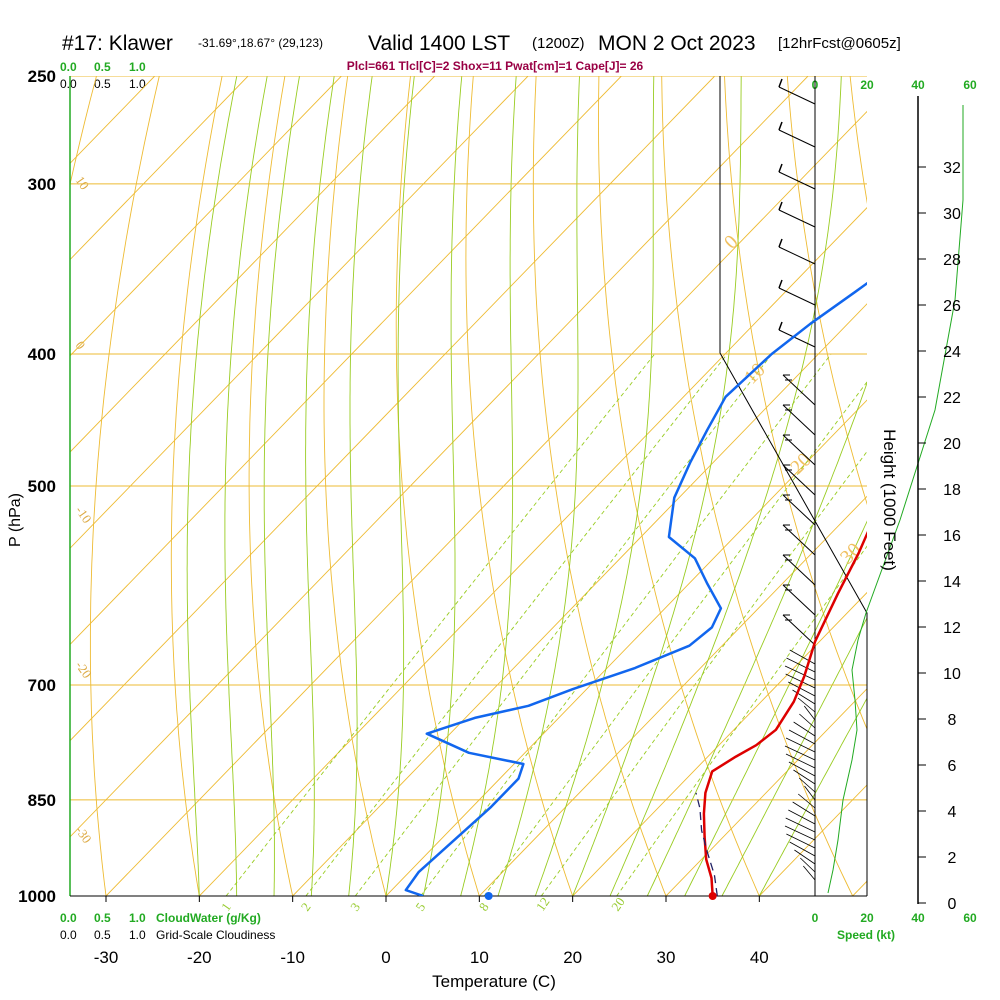  Describe the element at coordinates (618, 903) in the screenshot. I see `mixing-ratio-label: 20` at that location.